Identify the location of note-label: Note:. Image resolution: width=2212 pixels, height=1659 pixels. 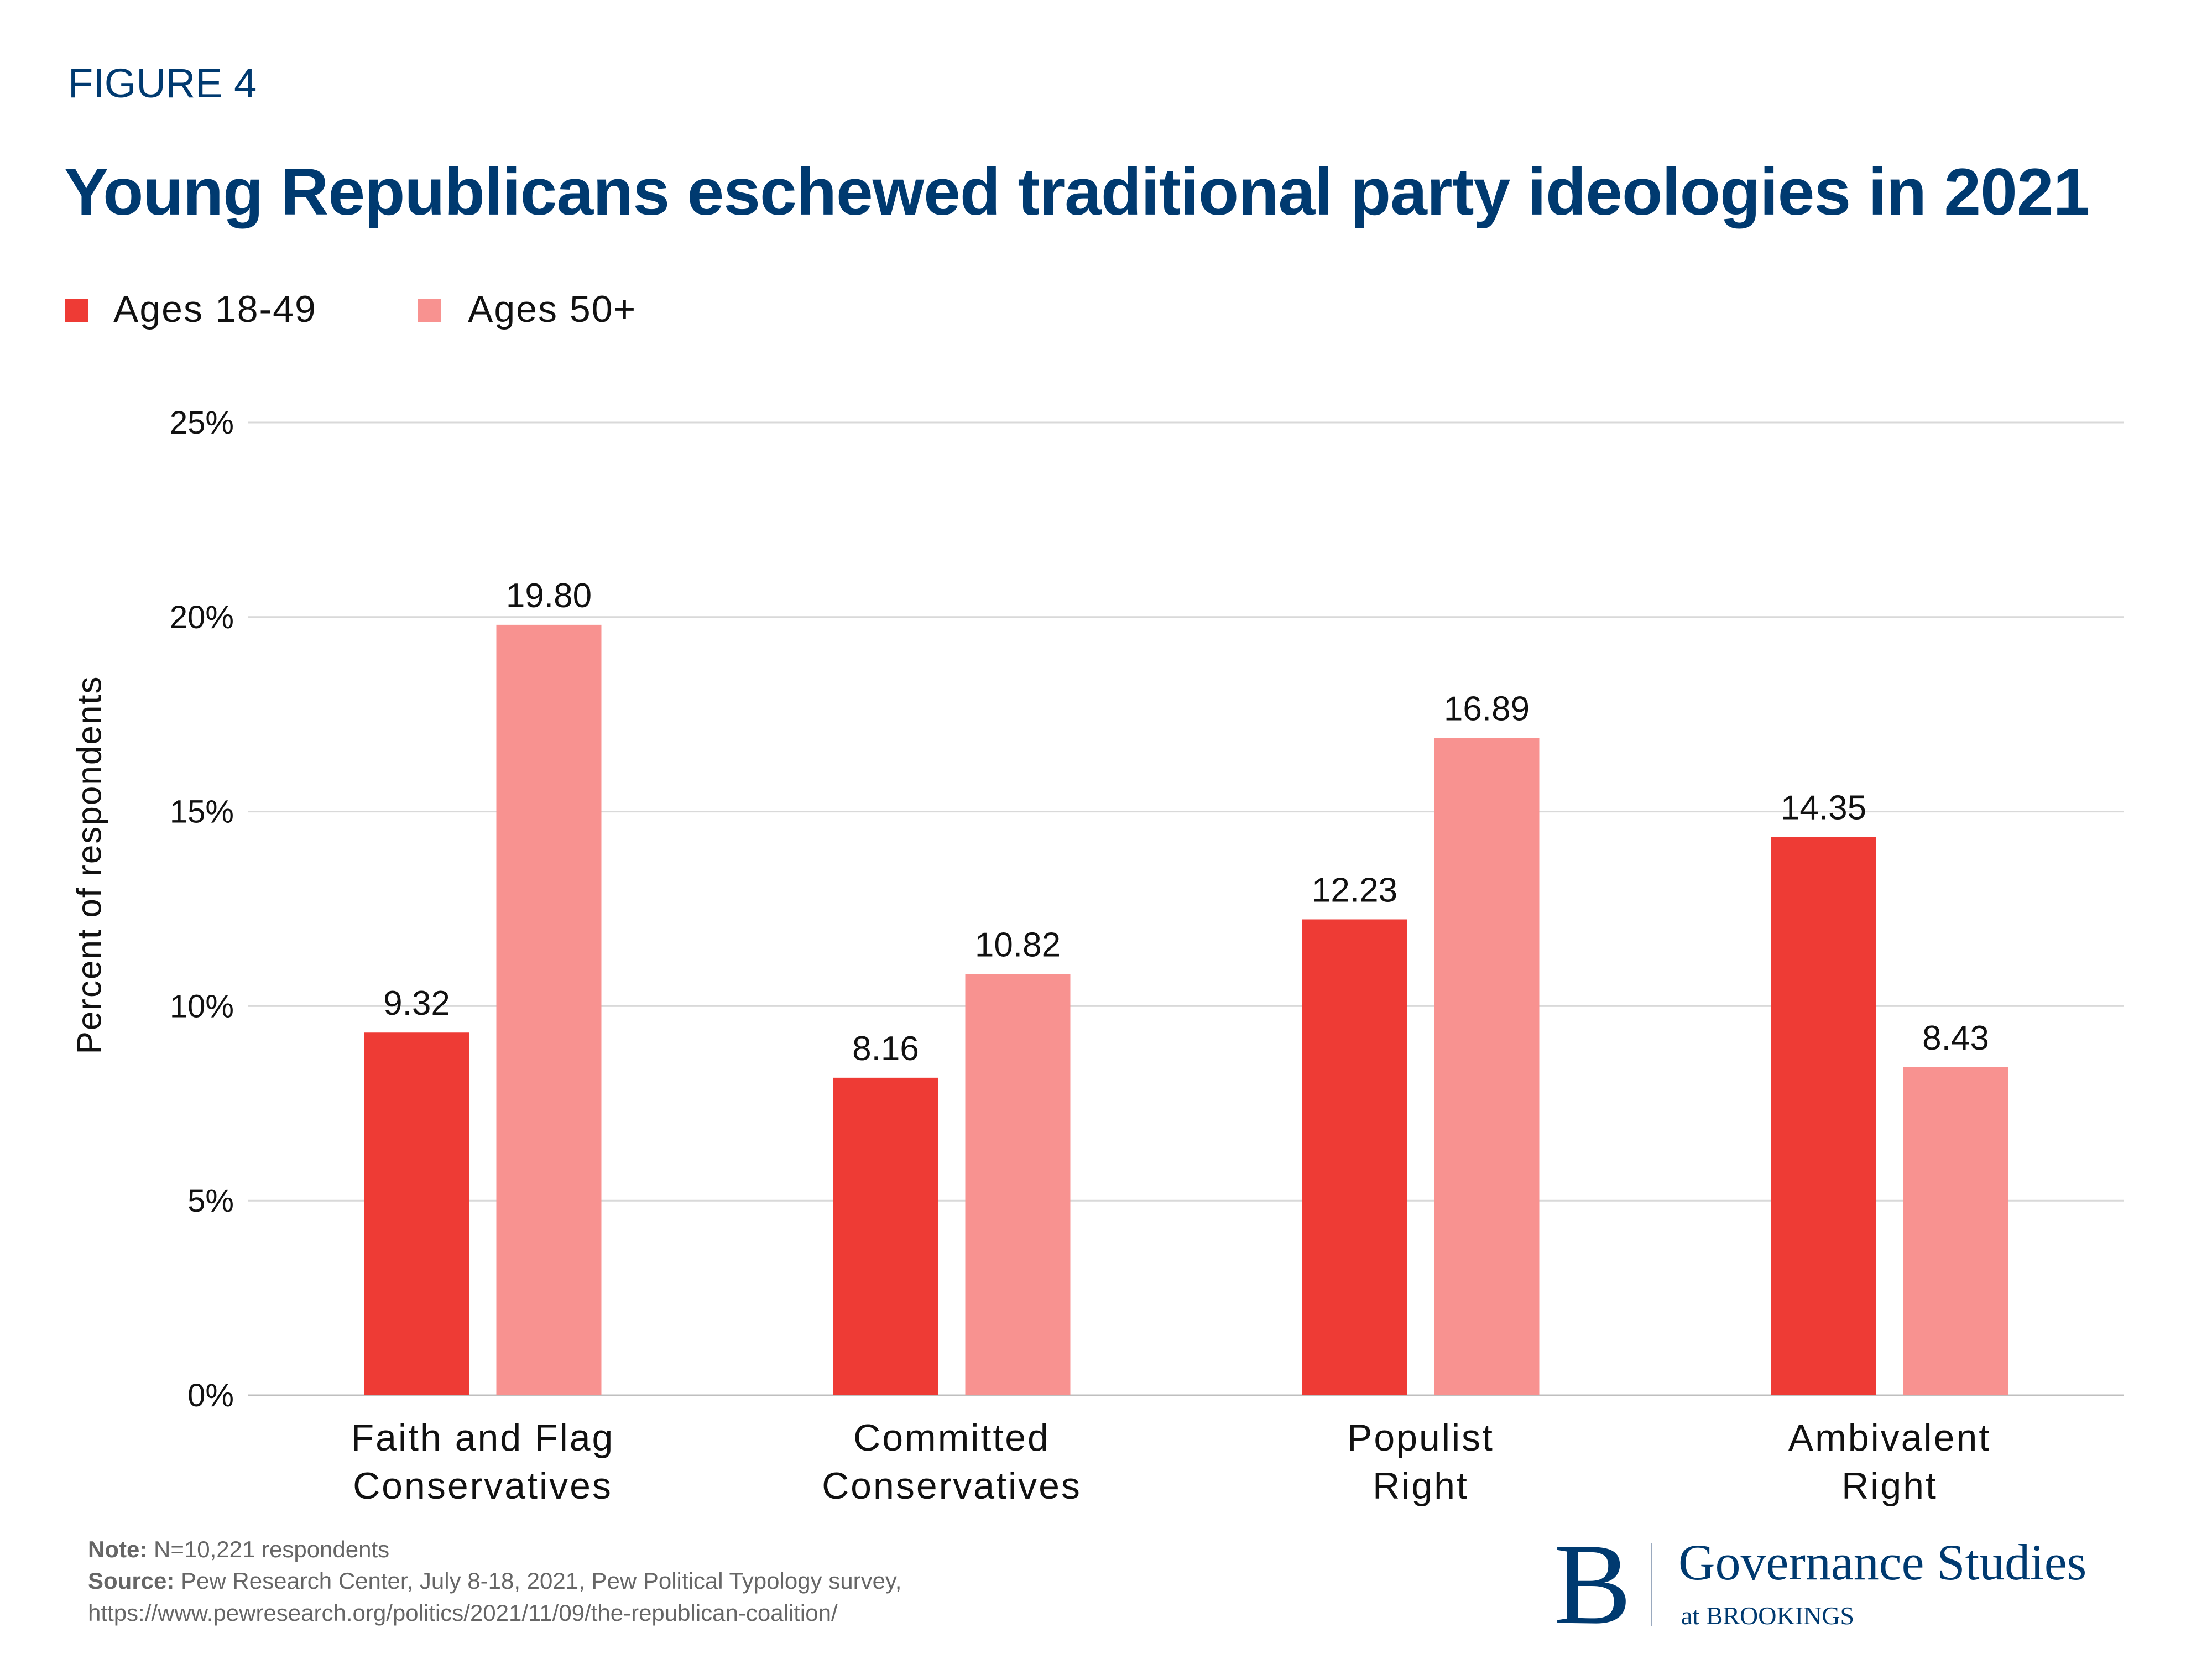
(118, 1549).